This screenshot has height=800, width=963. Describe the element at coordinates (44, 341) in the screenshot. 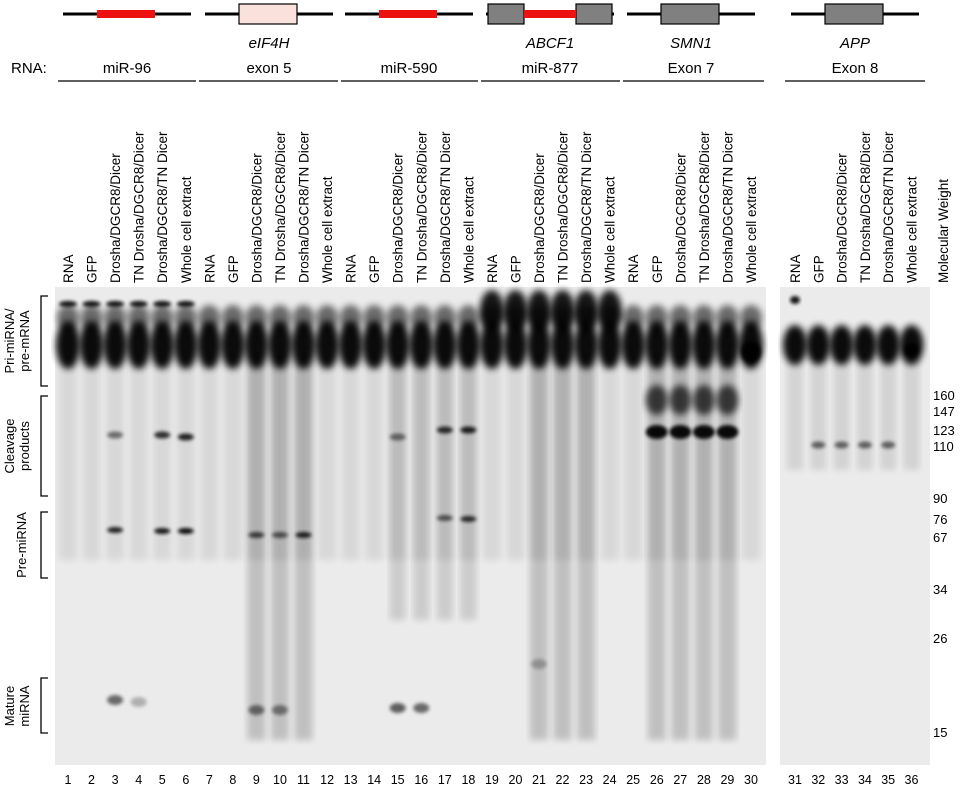

I see `bracket-pri-mirna` at that location.